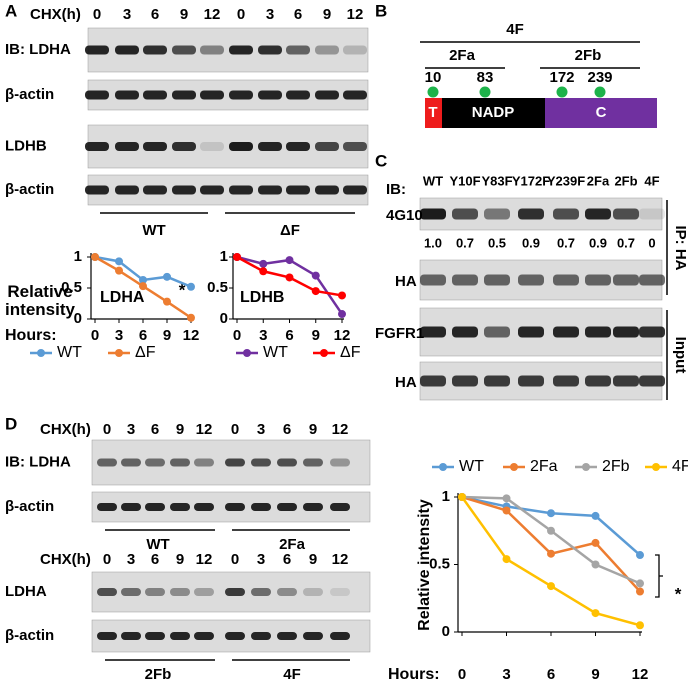  What do you see at coordinates (485, 77) in the screenshot?
I see `site-label: 83` at bounding box center [485, 77].